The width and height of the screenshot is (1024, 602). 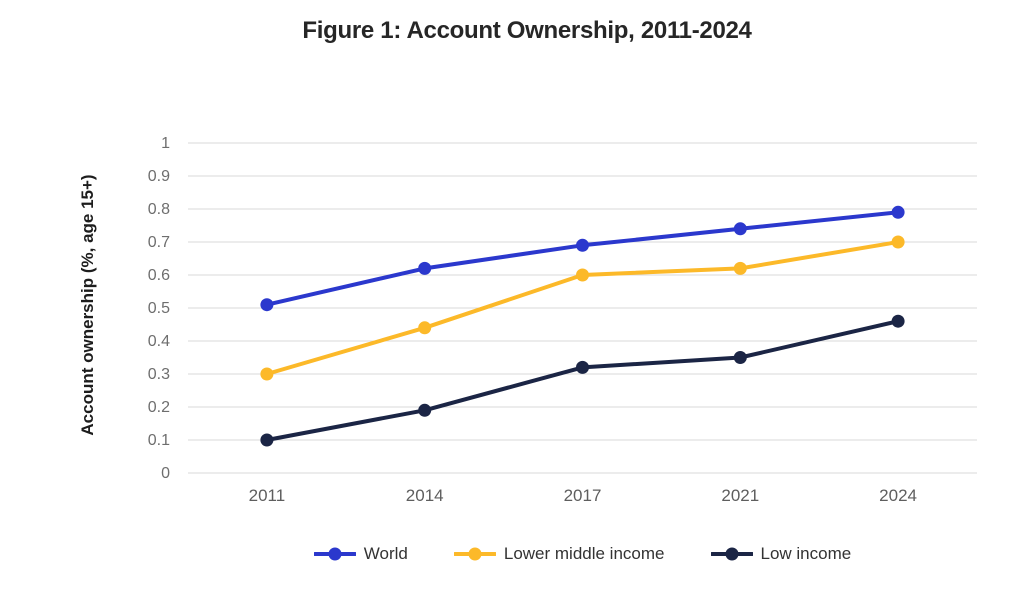 What do you see at coordinates (806, 553) in the screenshot?
I see `legend-label-low-income: Low income` at bounding box center [806, 553].